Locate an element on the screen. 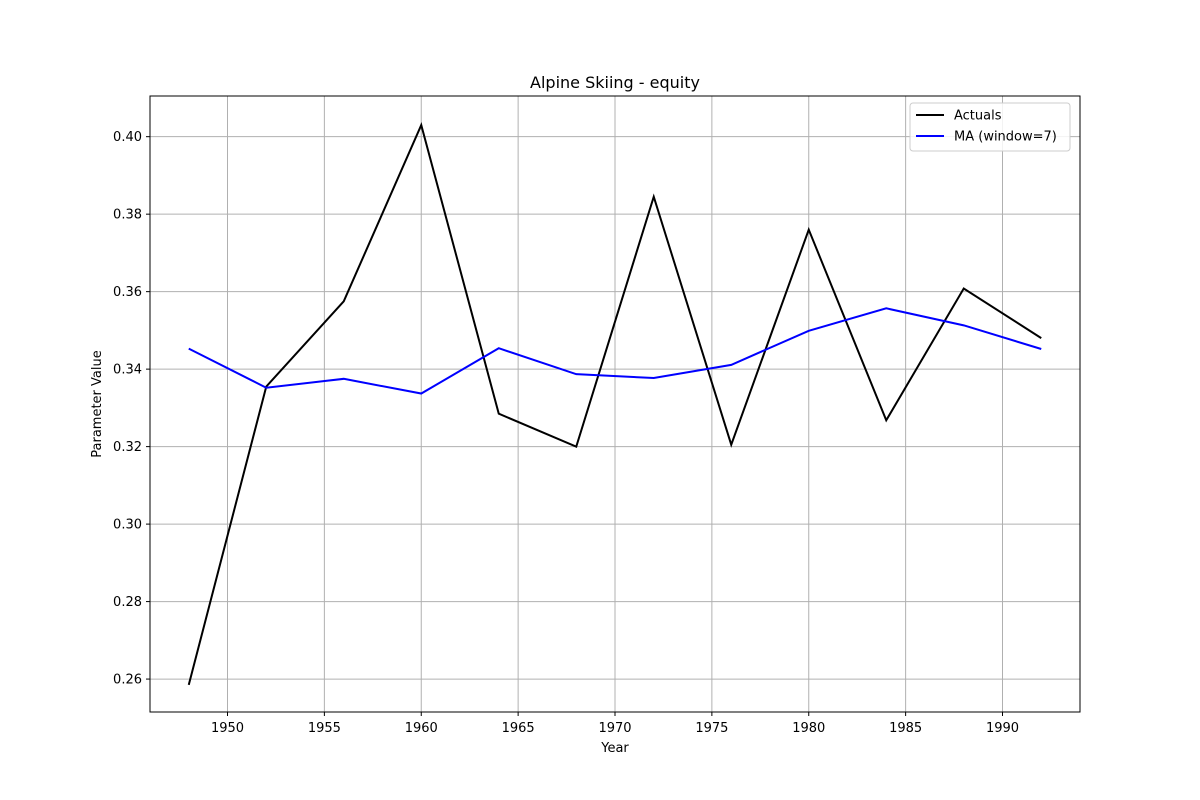 The width and height of the screenshot is (1200, 800). x-tick-label: 1985 is located at coordinates (905, 728).